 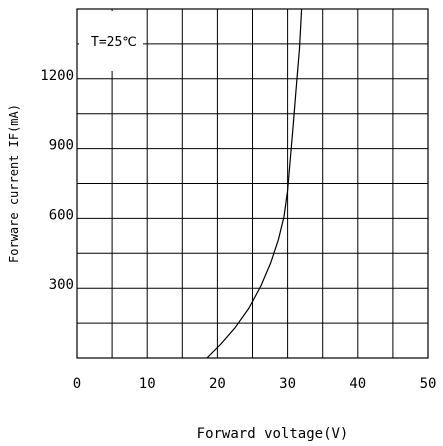 What do you see at coordinates (14, 183) in the screenshot?
I see `y-axis-title: Forware current IF(mA)` at bounding box center [14, 183].